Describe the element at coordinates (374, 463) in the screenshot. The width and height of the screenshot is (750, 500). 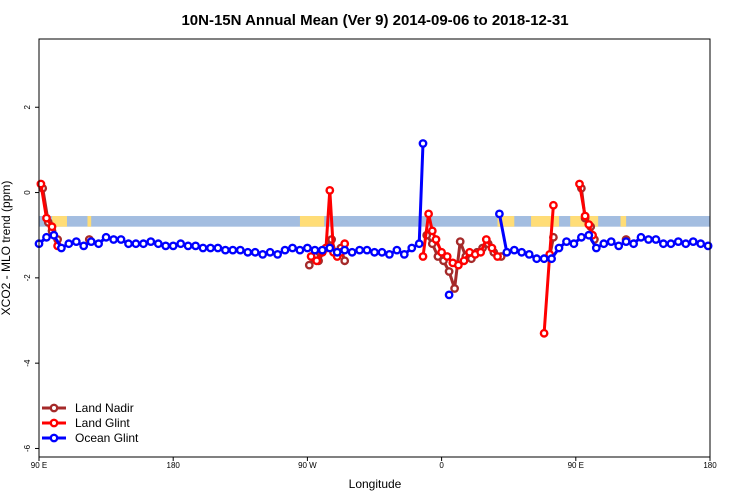
I see `x-axis-ticks: 90 E 180 90 W 0 90 E 180` at that location.